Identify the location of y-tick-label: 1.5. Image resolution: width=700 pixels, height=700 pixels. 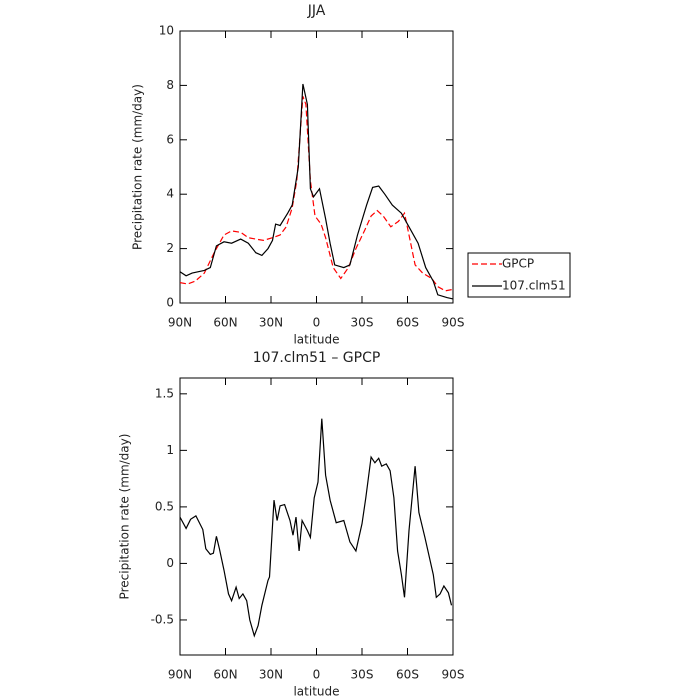
(164, 393).